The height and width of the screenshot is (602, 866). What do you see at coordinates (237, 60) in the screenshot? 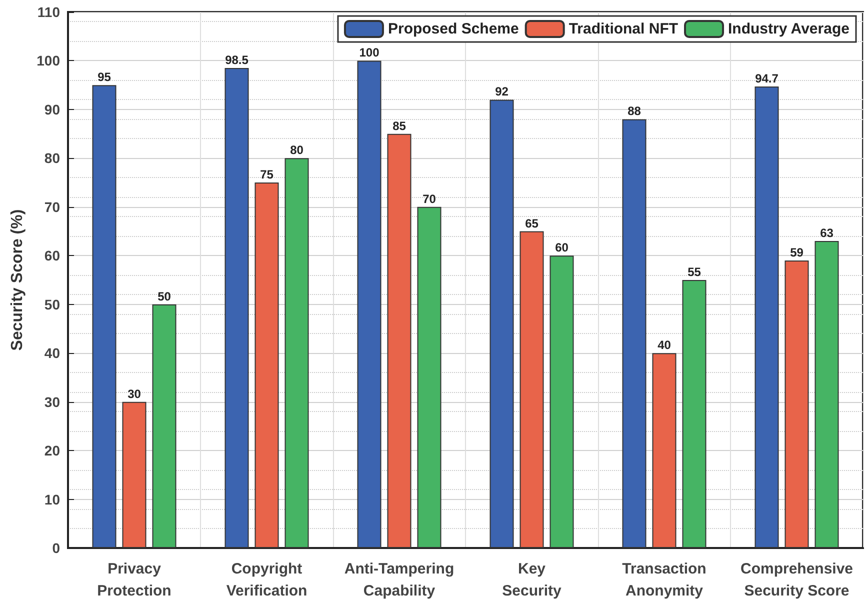
I see `data-label: 98.5` at bounding box center [237, 60].